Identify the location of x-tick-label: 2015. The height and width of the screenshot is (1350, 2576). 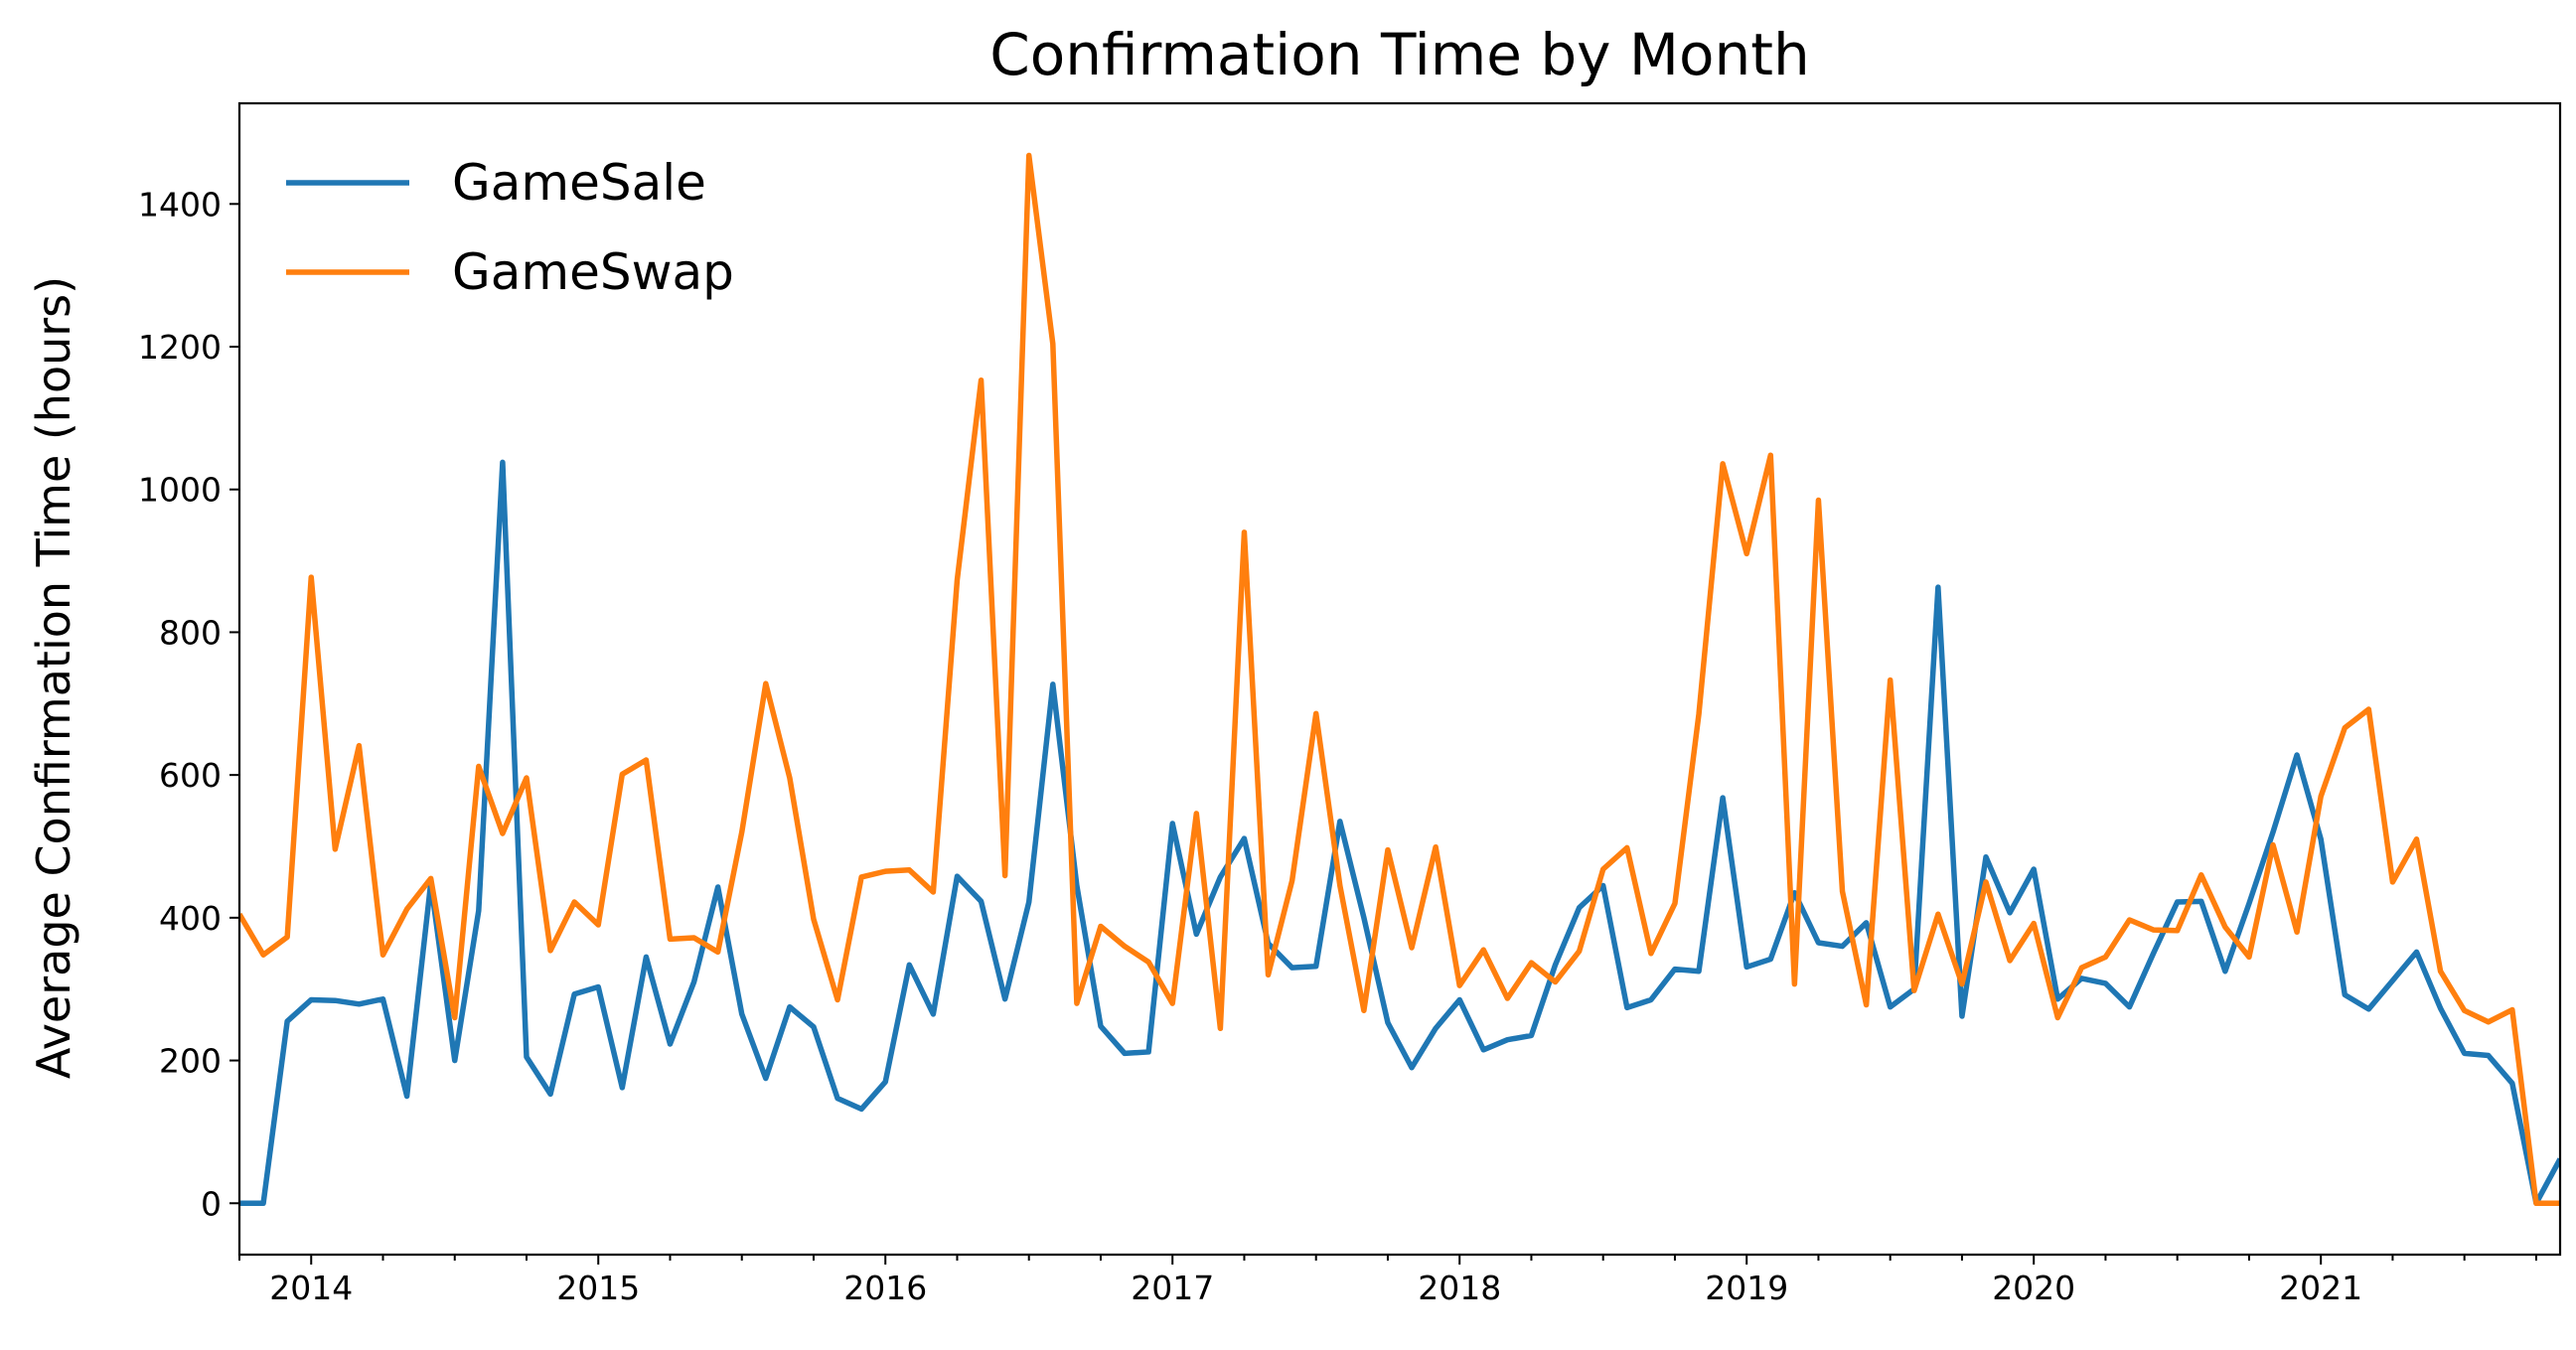
(598, 1288).